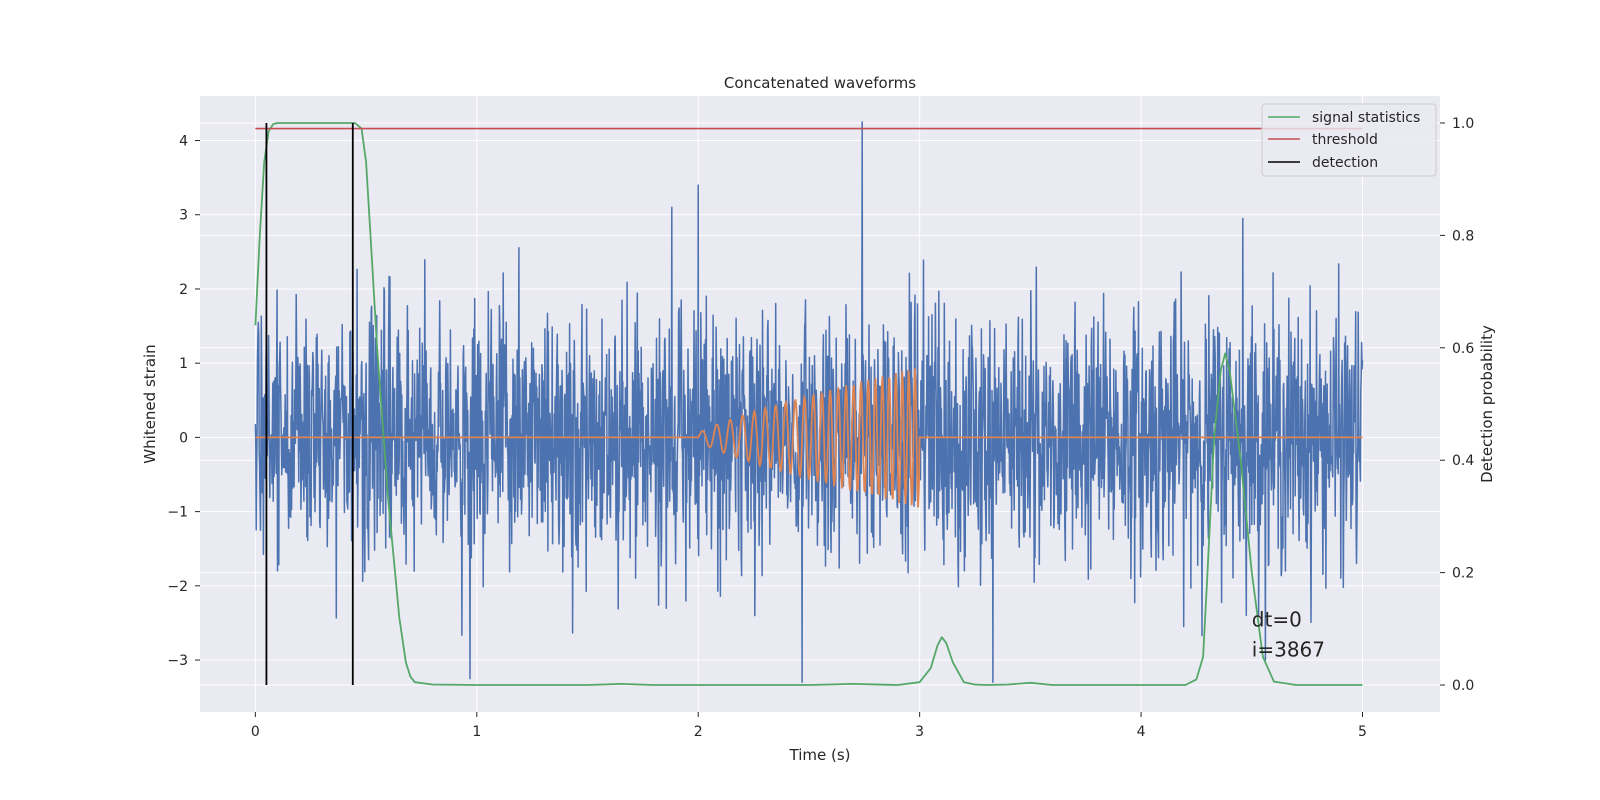 The width and height of the screenshot is (1600, 800). Describe the element at coordinates (177, 513) in the screenshot. I see `y-tick-label-2: −1` at that location.